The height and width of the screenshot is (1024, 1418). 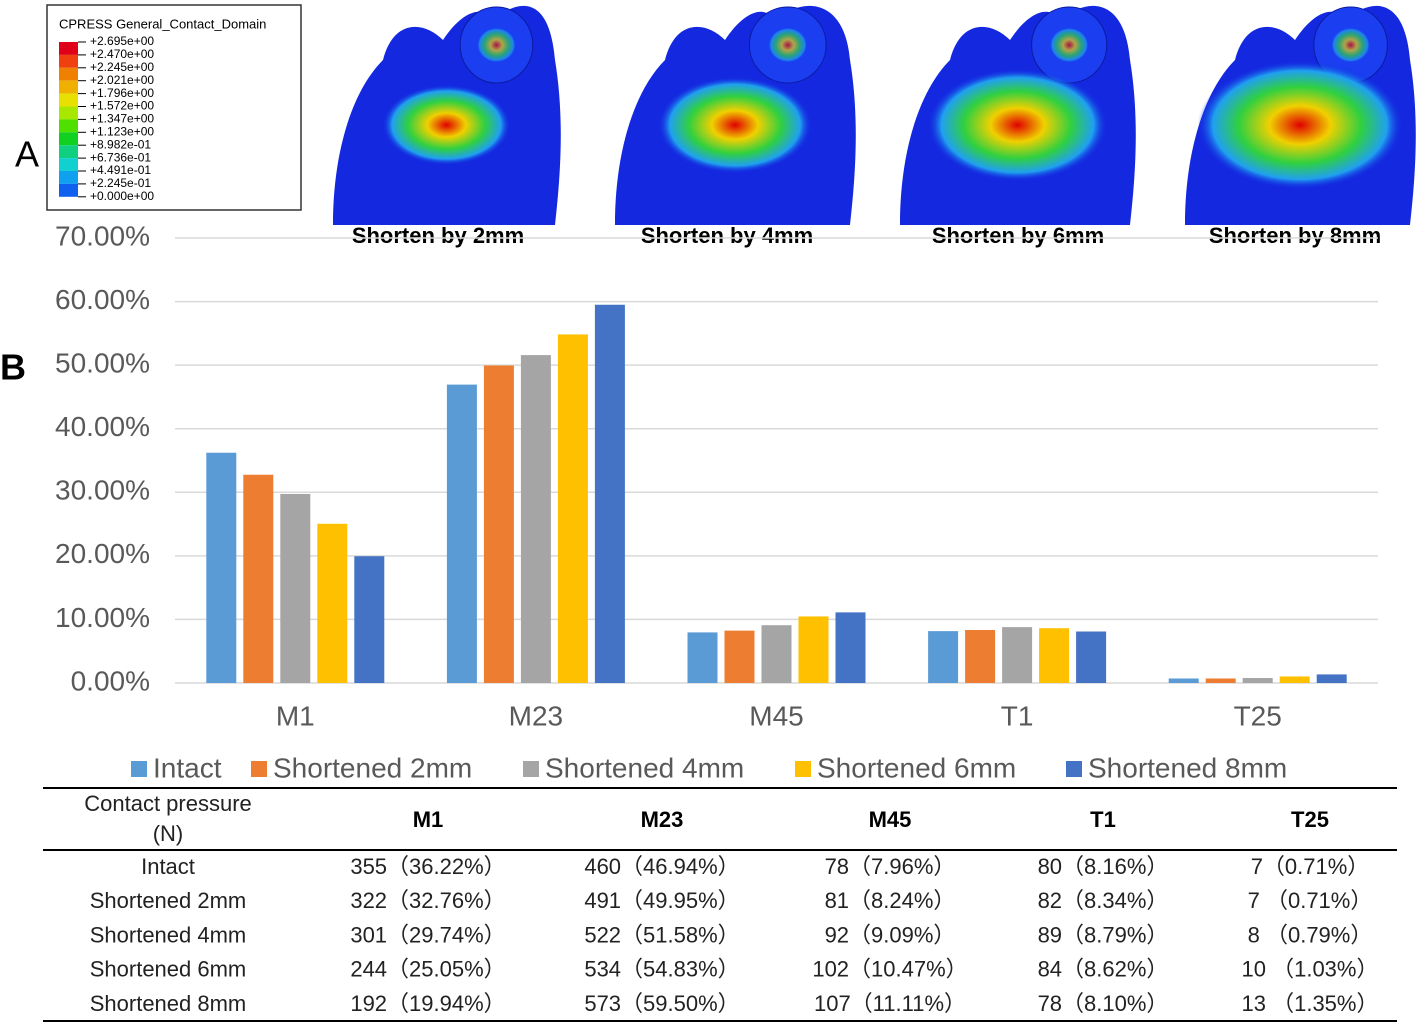 What do you see at coordinates (427, 866) in the screenshot?
I see `table-cell: 355（36.22%）` at bounding box center [427, 866].